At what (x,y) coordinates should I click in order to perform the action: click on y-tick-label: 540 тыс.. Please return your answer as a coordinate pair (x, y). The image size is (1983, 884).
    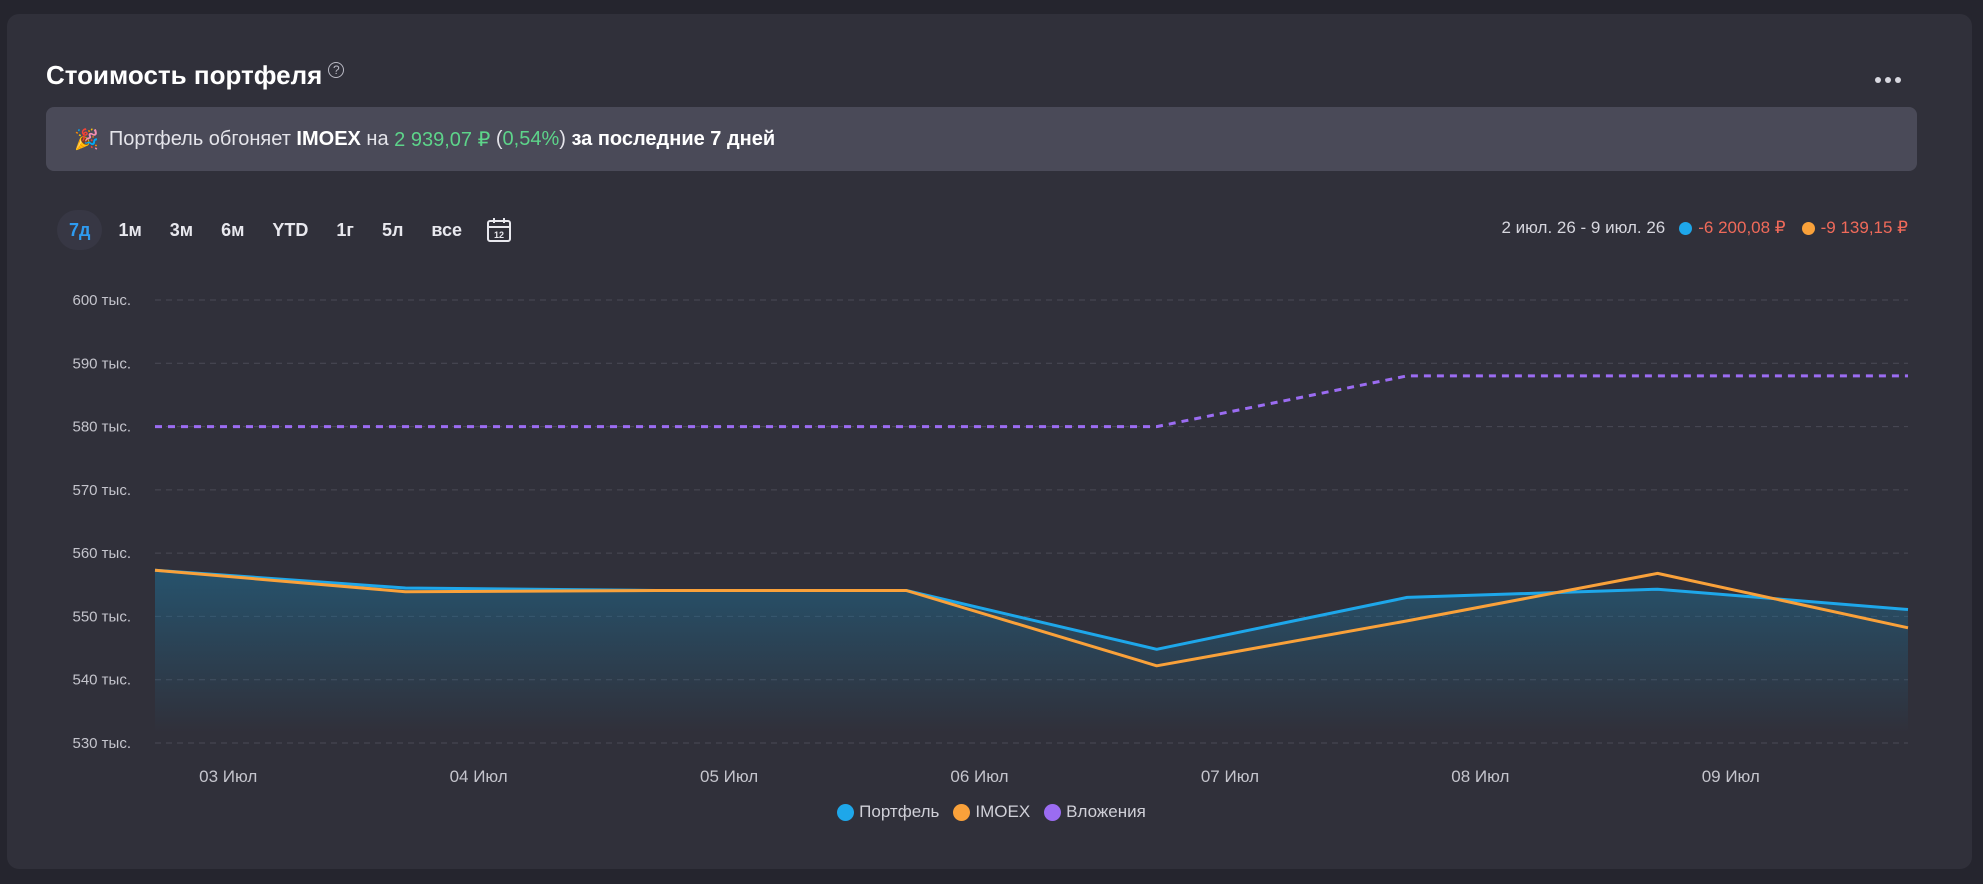
    Looking at the image, I should click on (101, 680).